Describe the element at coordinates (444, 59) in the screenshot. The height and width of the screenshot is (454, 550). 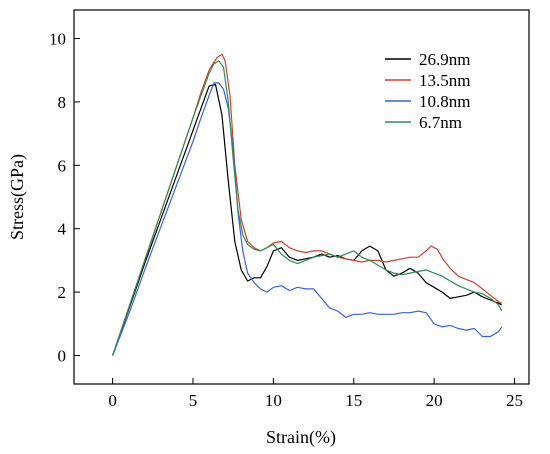
I see `legend-label-0: 26.9nm` at that location.